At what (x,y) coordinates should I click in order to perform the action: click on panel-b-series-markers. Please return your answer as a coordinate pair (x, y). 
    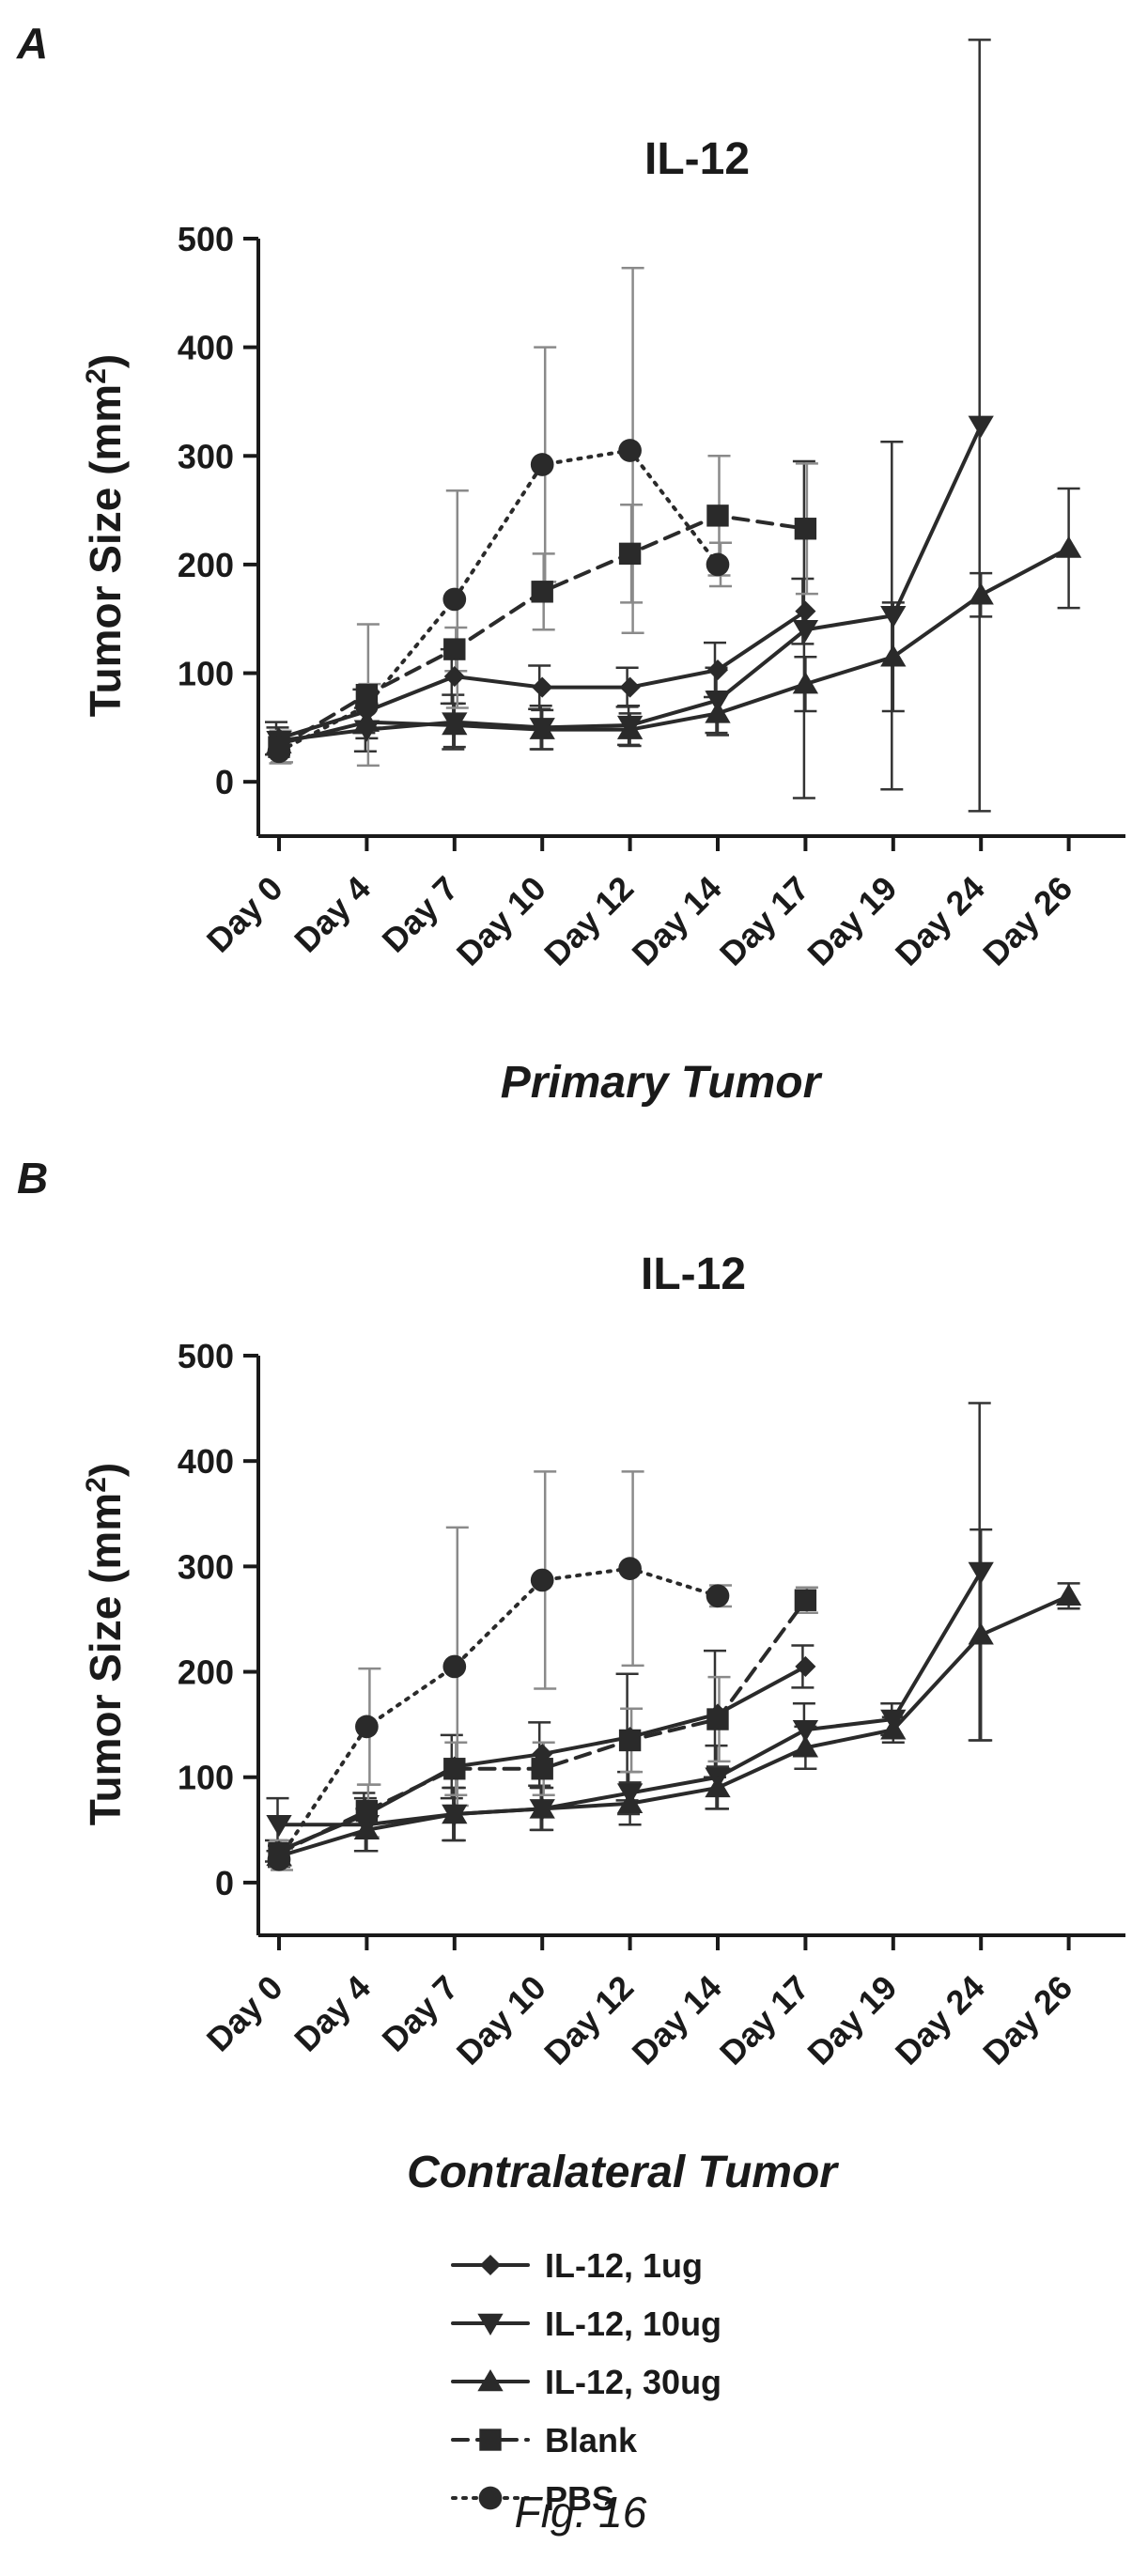
    Looking at the image, I should click on (674, 1714).